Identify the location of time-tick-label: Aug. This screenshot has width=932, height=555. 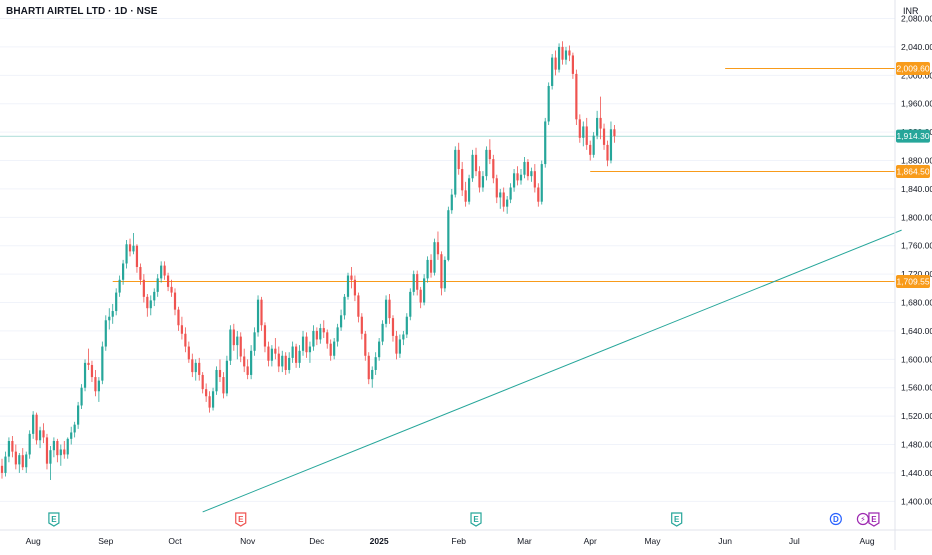
(866, 541).